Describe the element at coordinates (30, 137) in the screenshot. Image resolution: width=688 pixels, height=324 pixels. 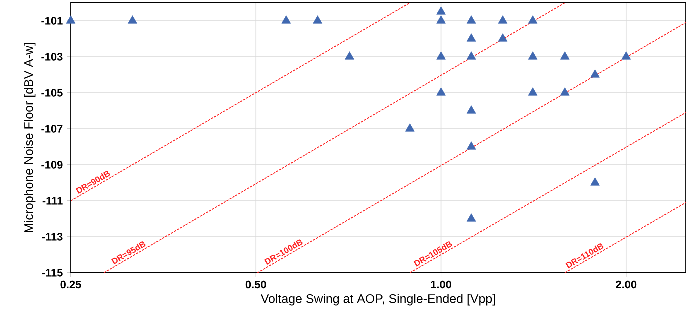
I see `y-axis-title: Microphone Noise Floor [dBV A-w]` at that location.